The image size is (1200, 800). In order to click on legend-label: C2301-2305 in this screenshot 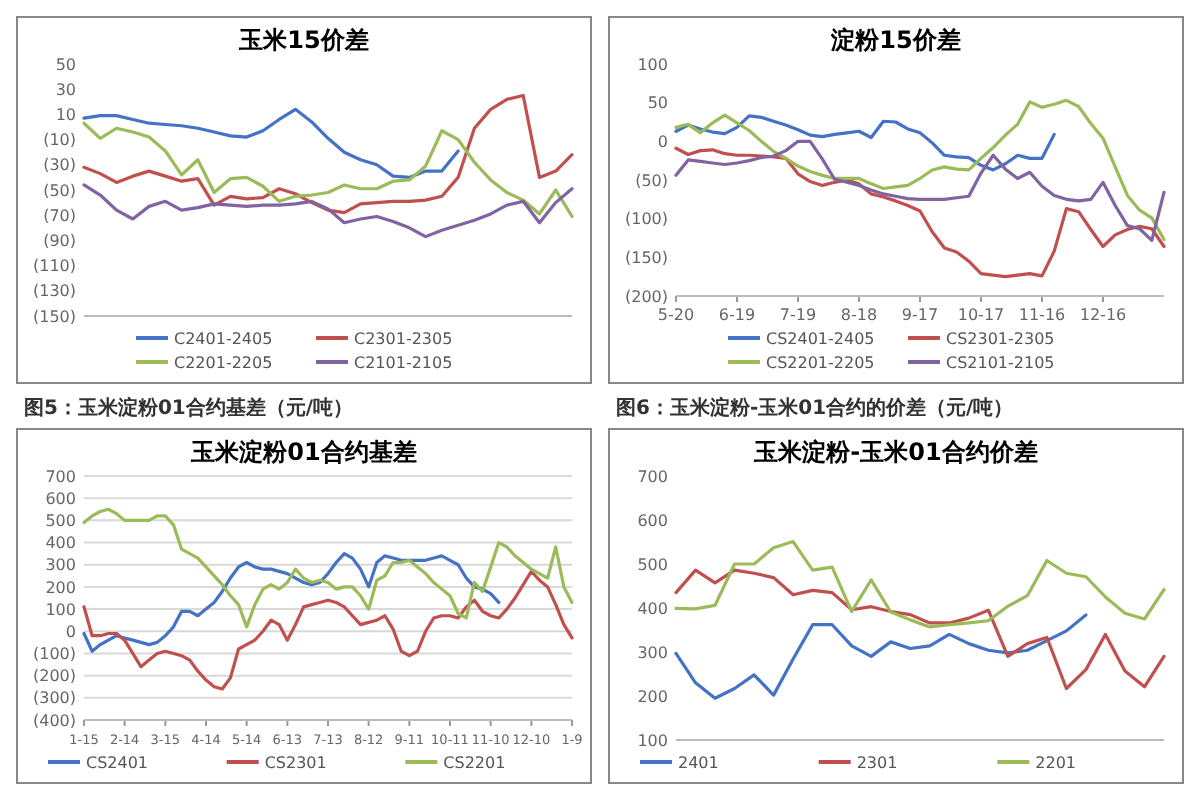, I will do `click(403, 339)`.